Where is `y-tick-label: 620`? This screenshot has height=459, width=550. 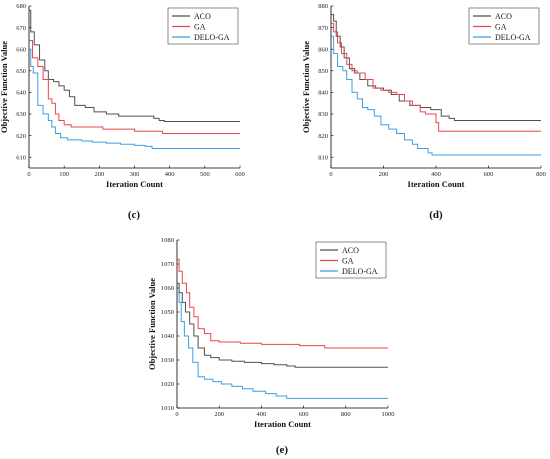
y-tick-label: 620 is located at coordinates (21, 136).